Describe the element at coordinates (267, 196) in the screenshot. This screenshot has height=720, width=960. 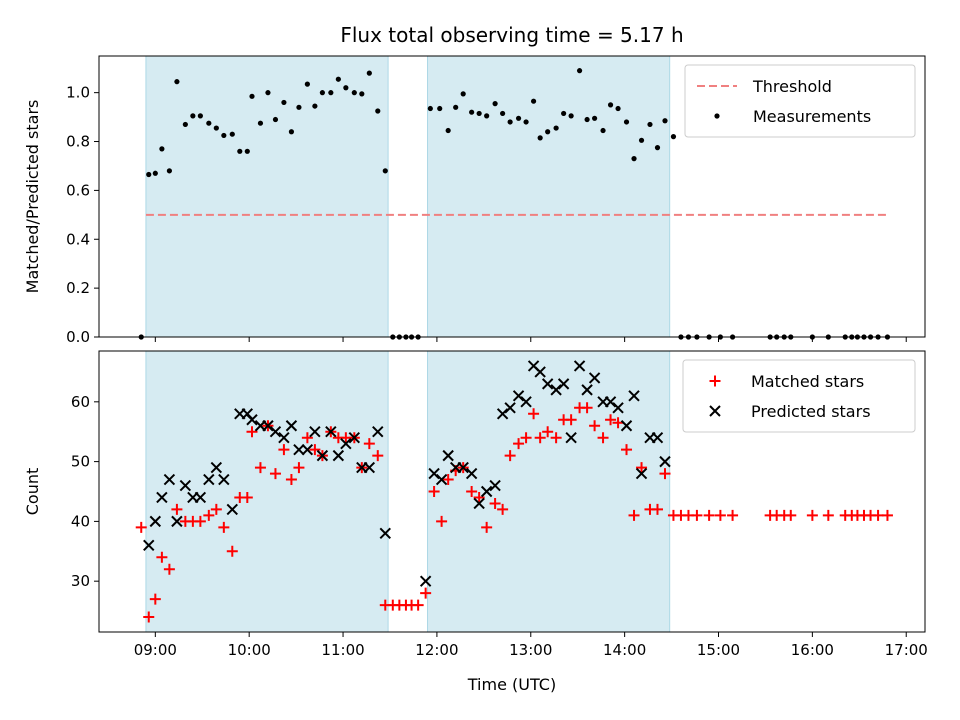
I see `observing-window` at that location.